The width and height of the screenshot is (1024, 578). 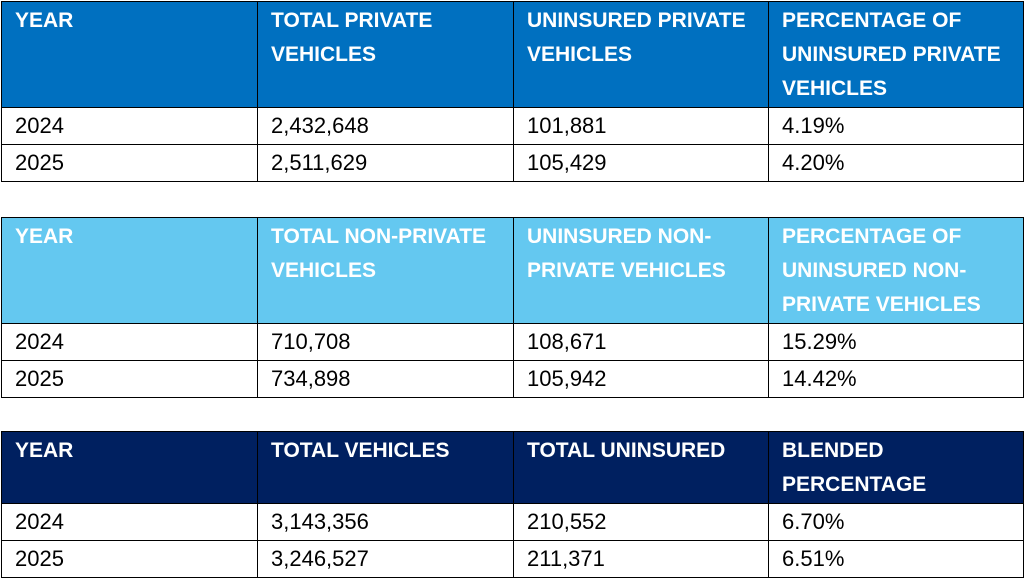 I want to click on cell-uninsured: 105,429, so click(x=641, y=163).